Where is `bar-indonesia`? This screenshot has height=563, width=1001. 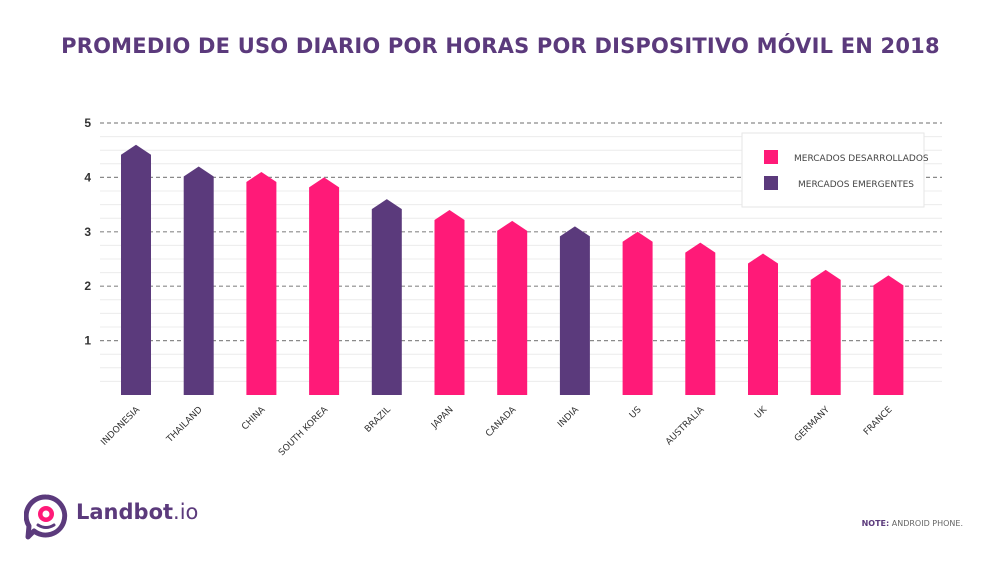
bar-indonesia is located at coordinates (136, 269).